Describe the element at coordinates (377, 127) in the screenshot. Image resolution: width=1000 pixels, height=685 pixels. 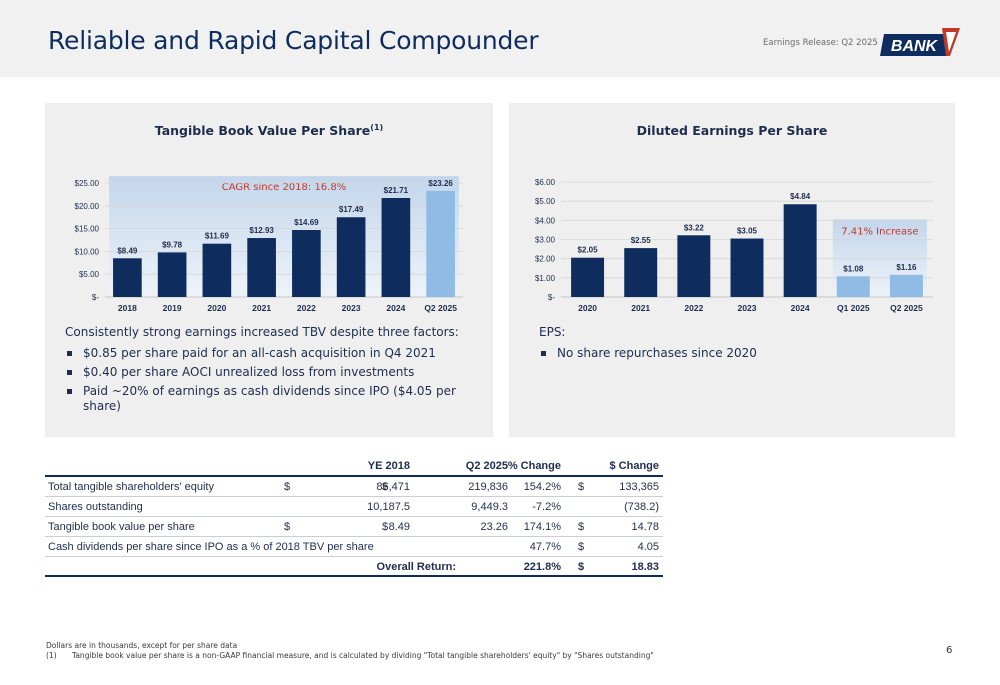
I see `tbv-title-footnote: (1)` at that location.